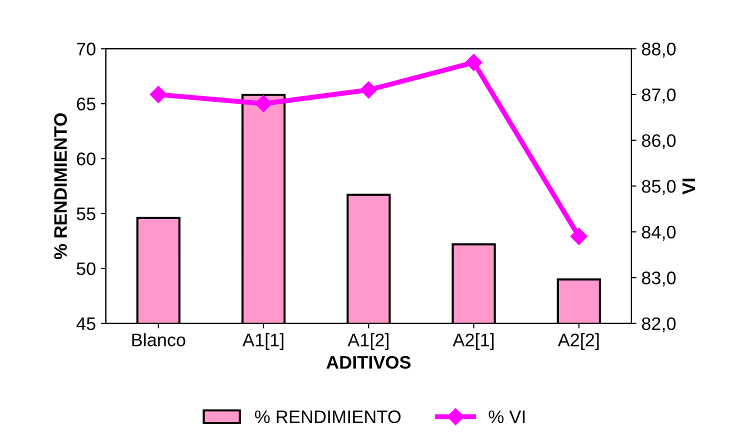 This screenshot has width=730, height=443. What do you see at coordinates (86, 49) in the screenshot?
I see `y-tick-label: 70` at bounding box center [86, 49].